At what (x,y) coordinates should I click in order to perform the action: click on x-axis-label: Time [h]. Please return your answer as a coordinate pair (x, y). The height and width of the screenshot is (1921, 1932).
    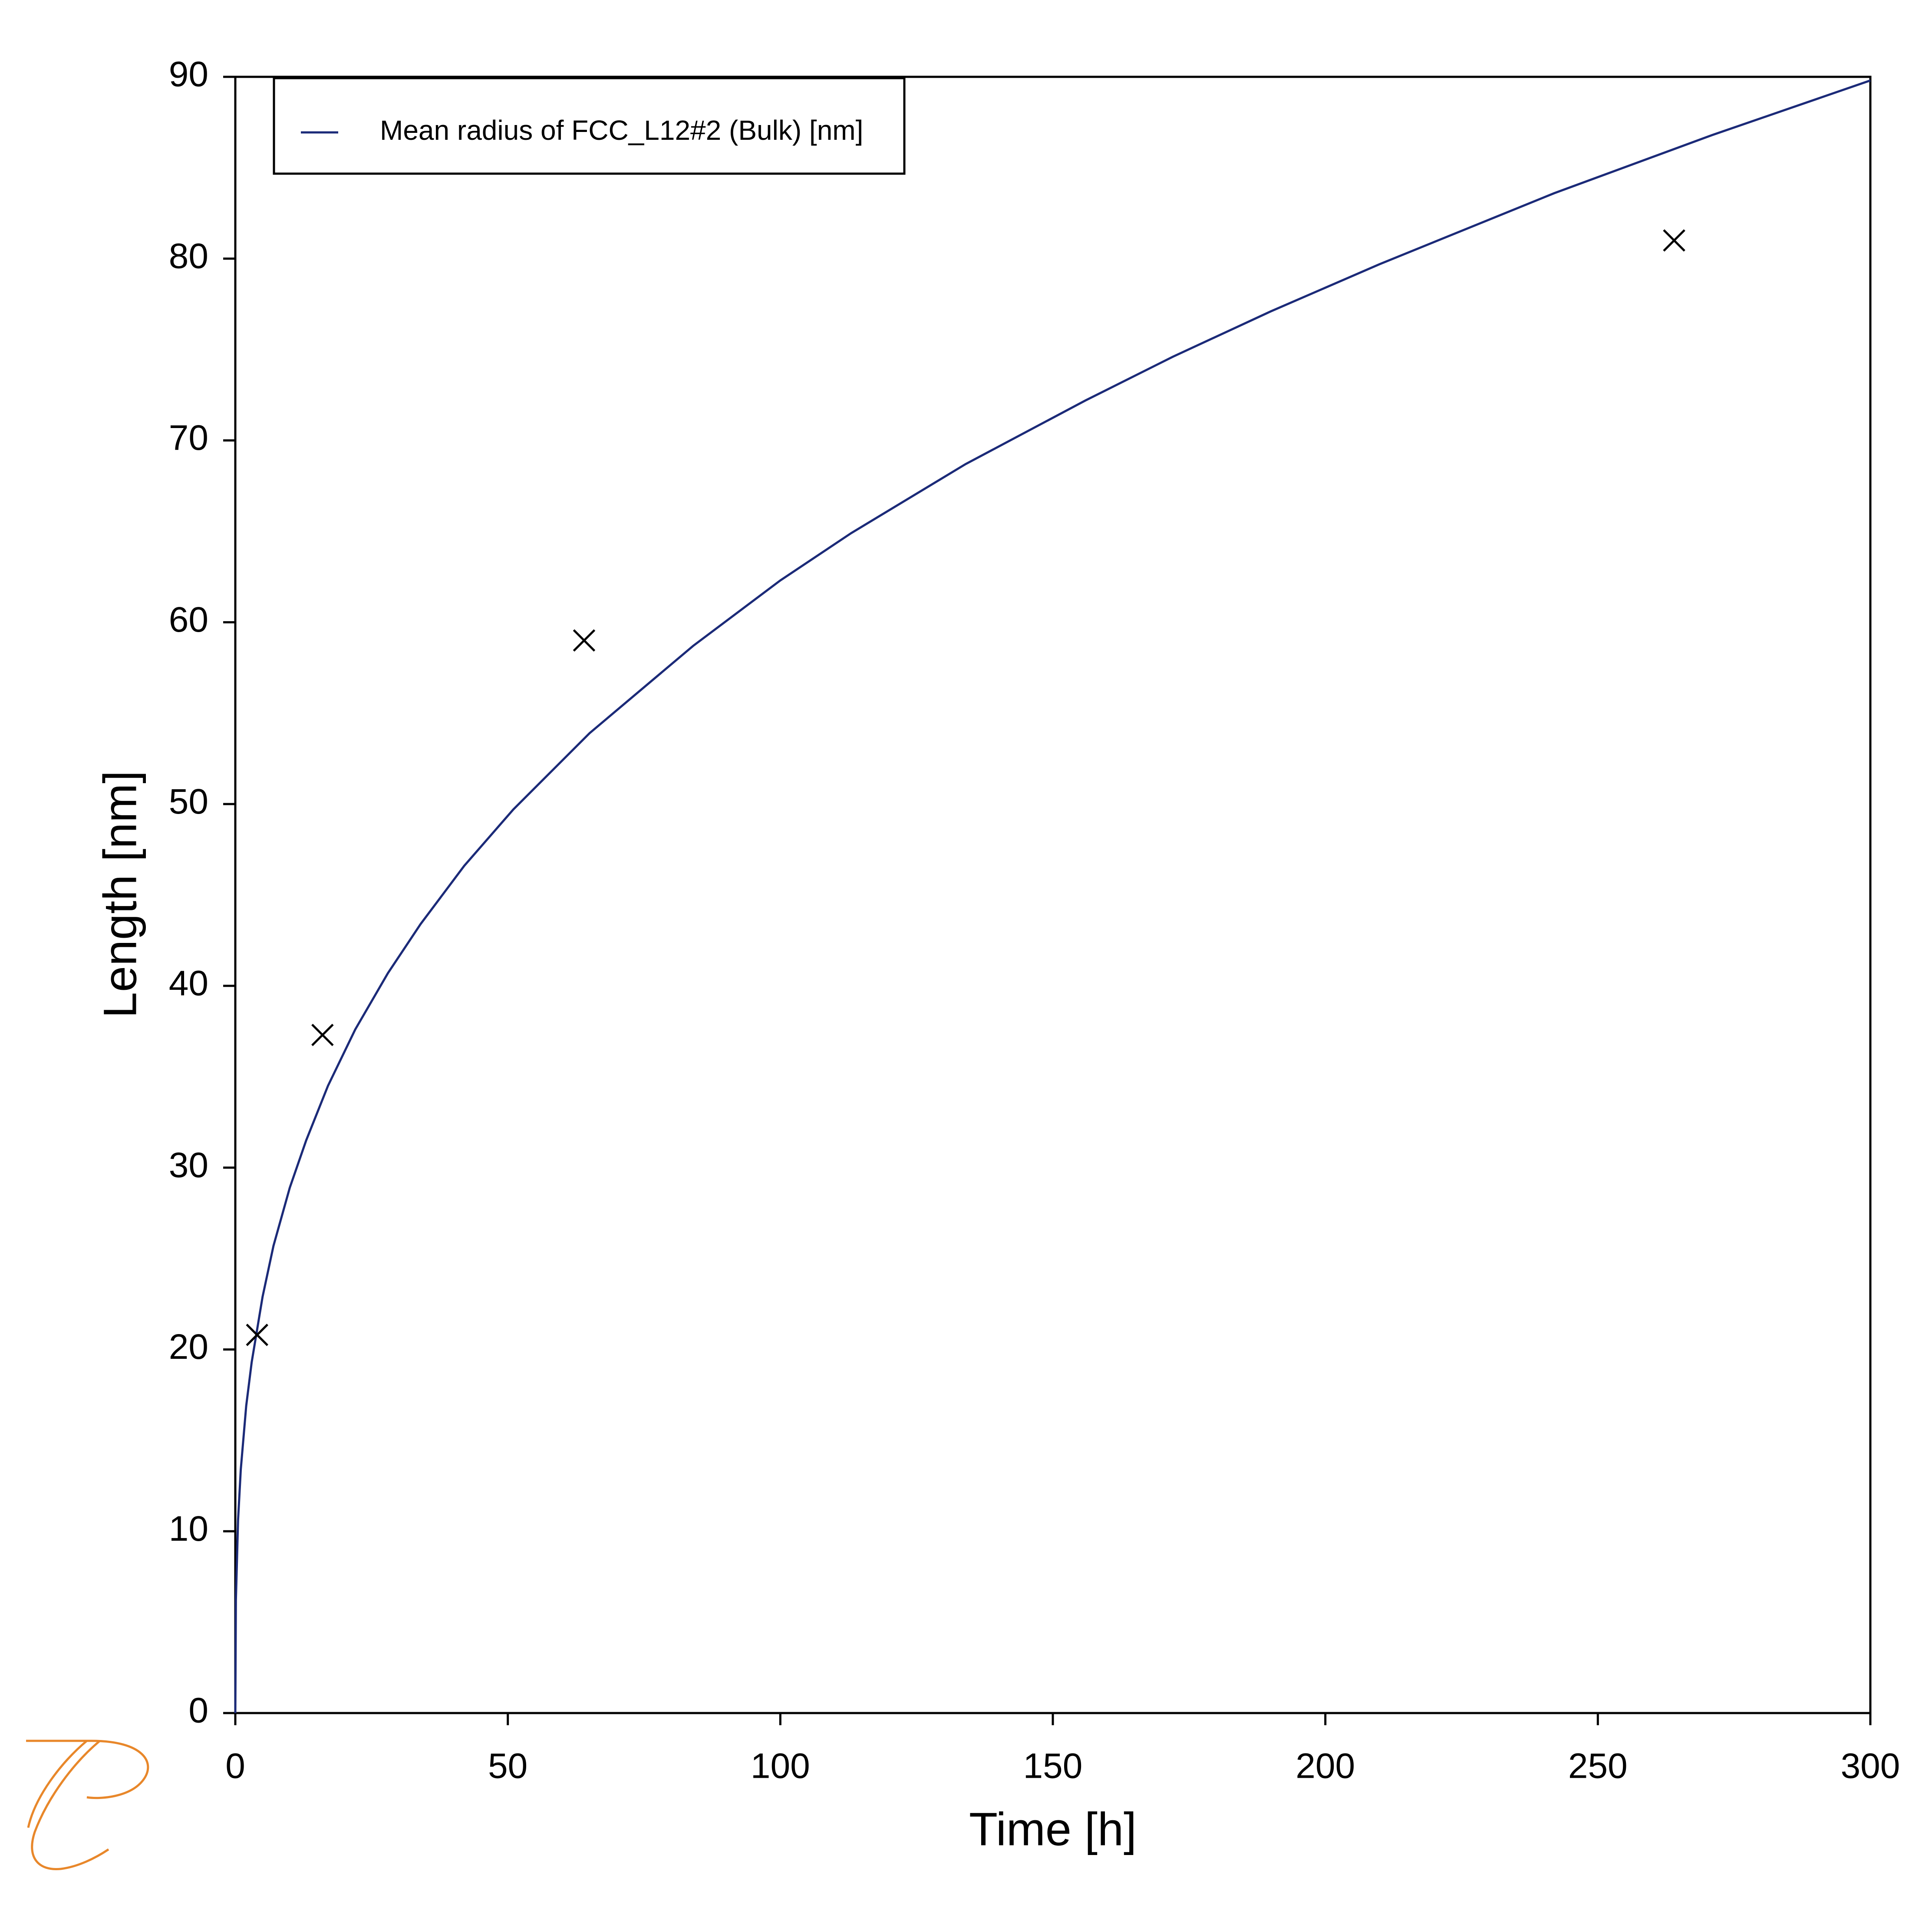
    Looking at the image, I should click on (1053, 1829).